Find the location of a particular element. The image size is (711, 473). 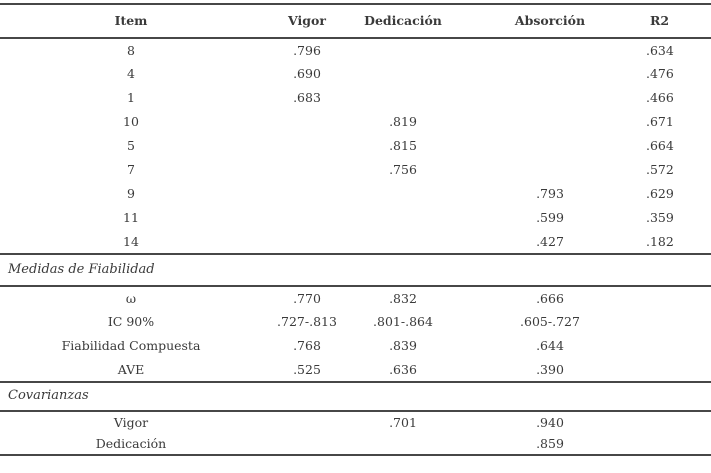

table-row-cov-vigor: Vigor .701 .940 is located at coordinates (355, 422).